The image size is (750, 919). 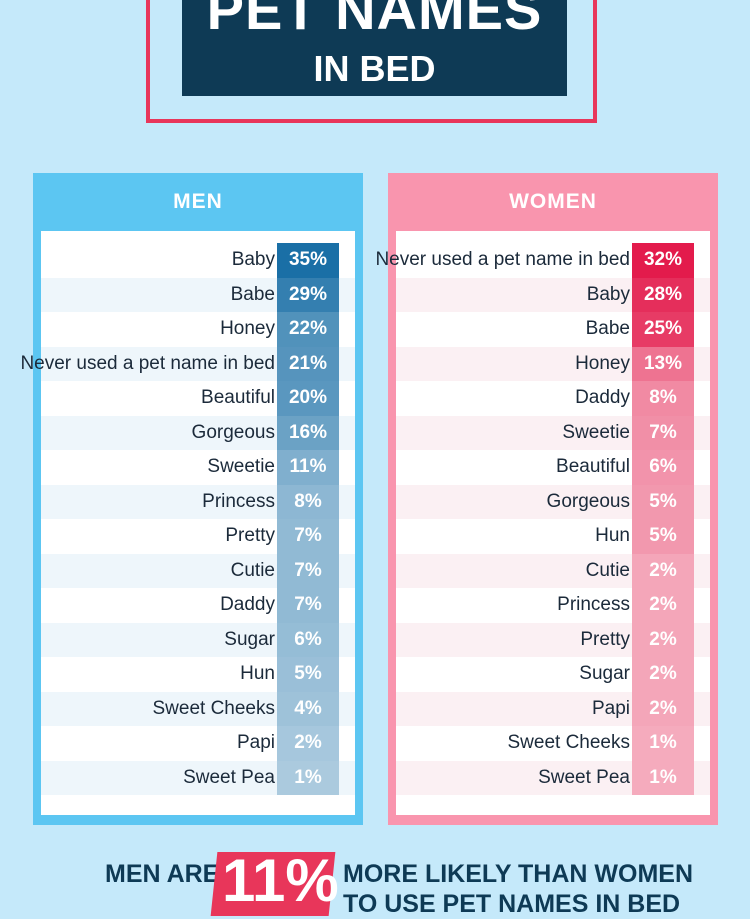 I want to click on table-row: Baby 28%, so click(x=553, y=294).